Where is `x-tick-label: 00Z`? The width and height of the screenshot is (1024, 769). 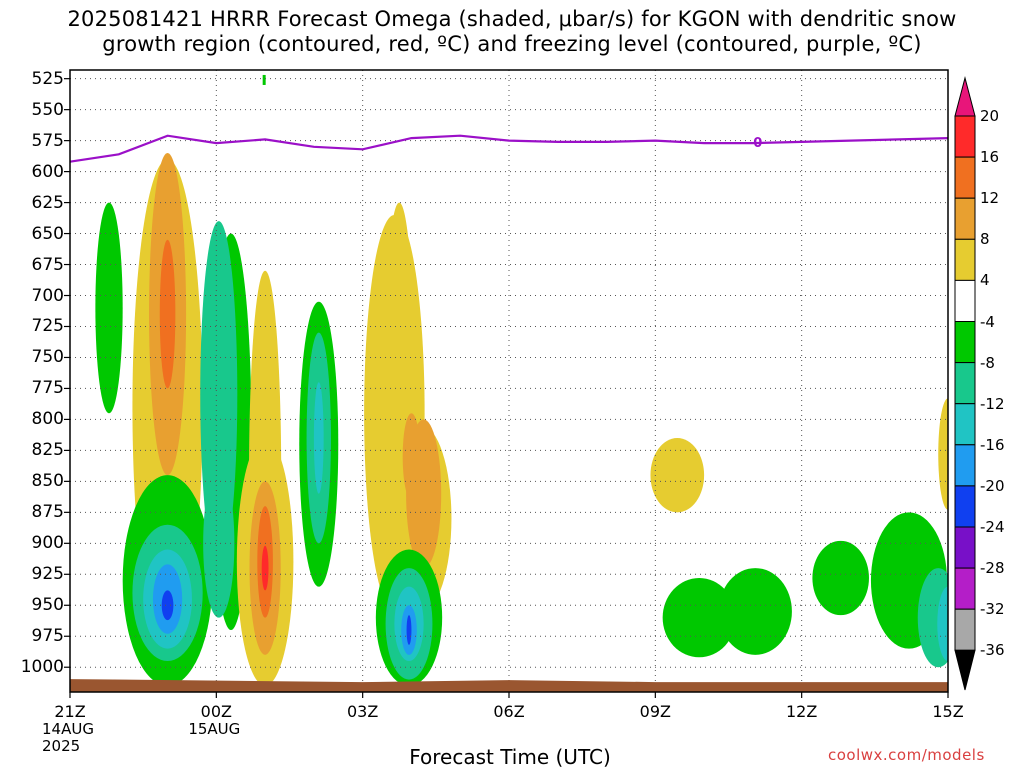
x-tick-label: 00Z is located at coordinates (216, 711).